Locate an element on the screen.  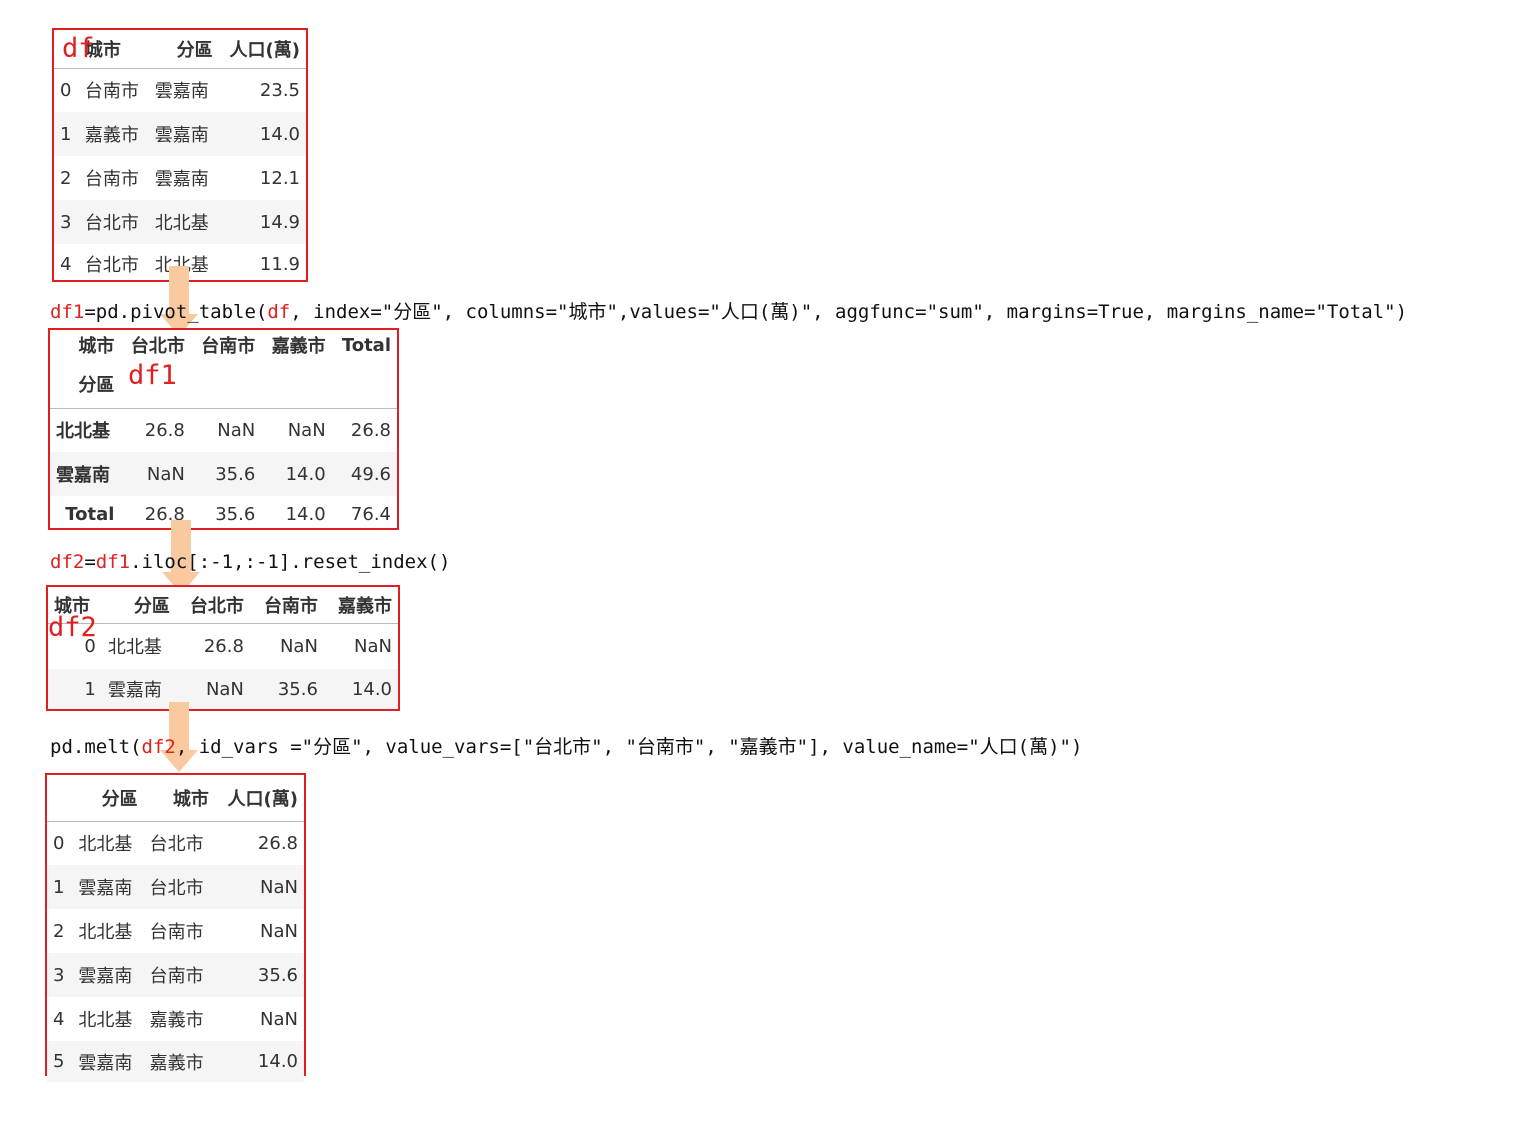
row-index: 雲嘉南 is located at coordinates (85, 474).